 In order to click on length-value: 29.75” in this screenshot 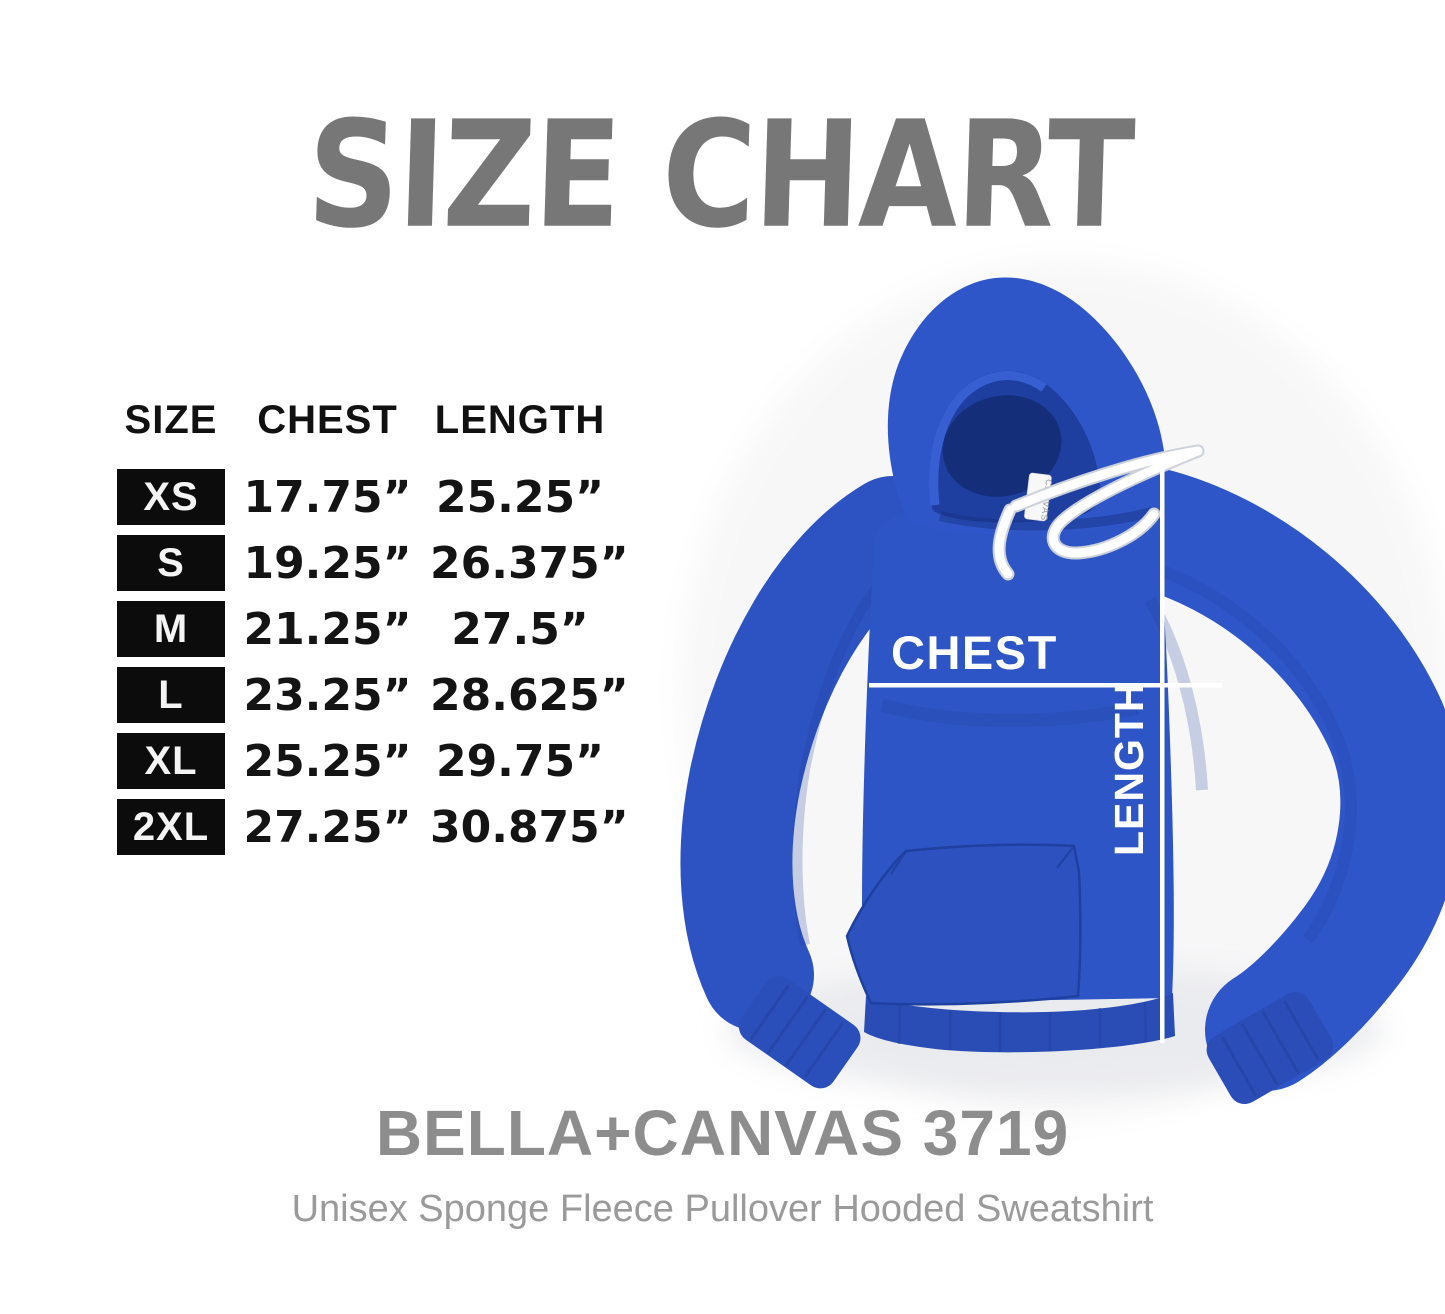, I will do `click(520, 761)`.